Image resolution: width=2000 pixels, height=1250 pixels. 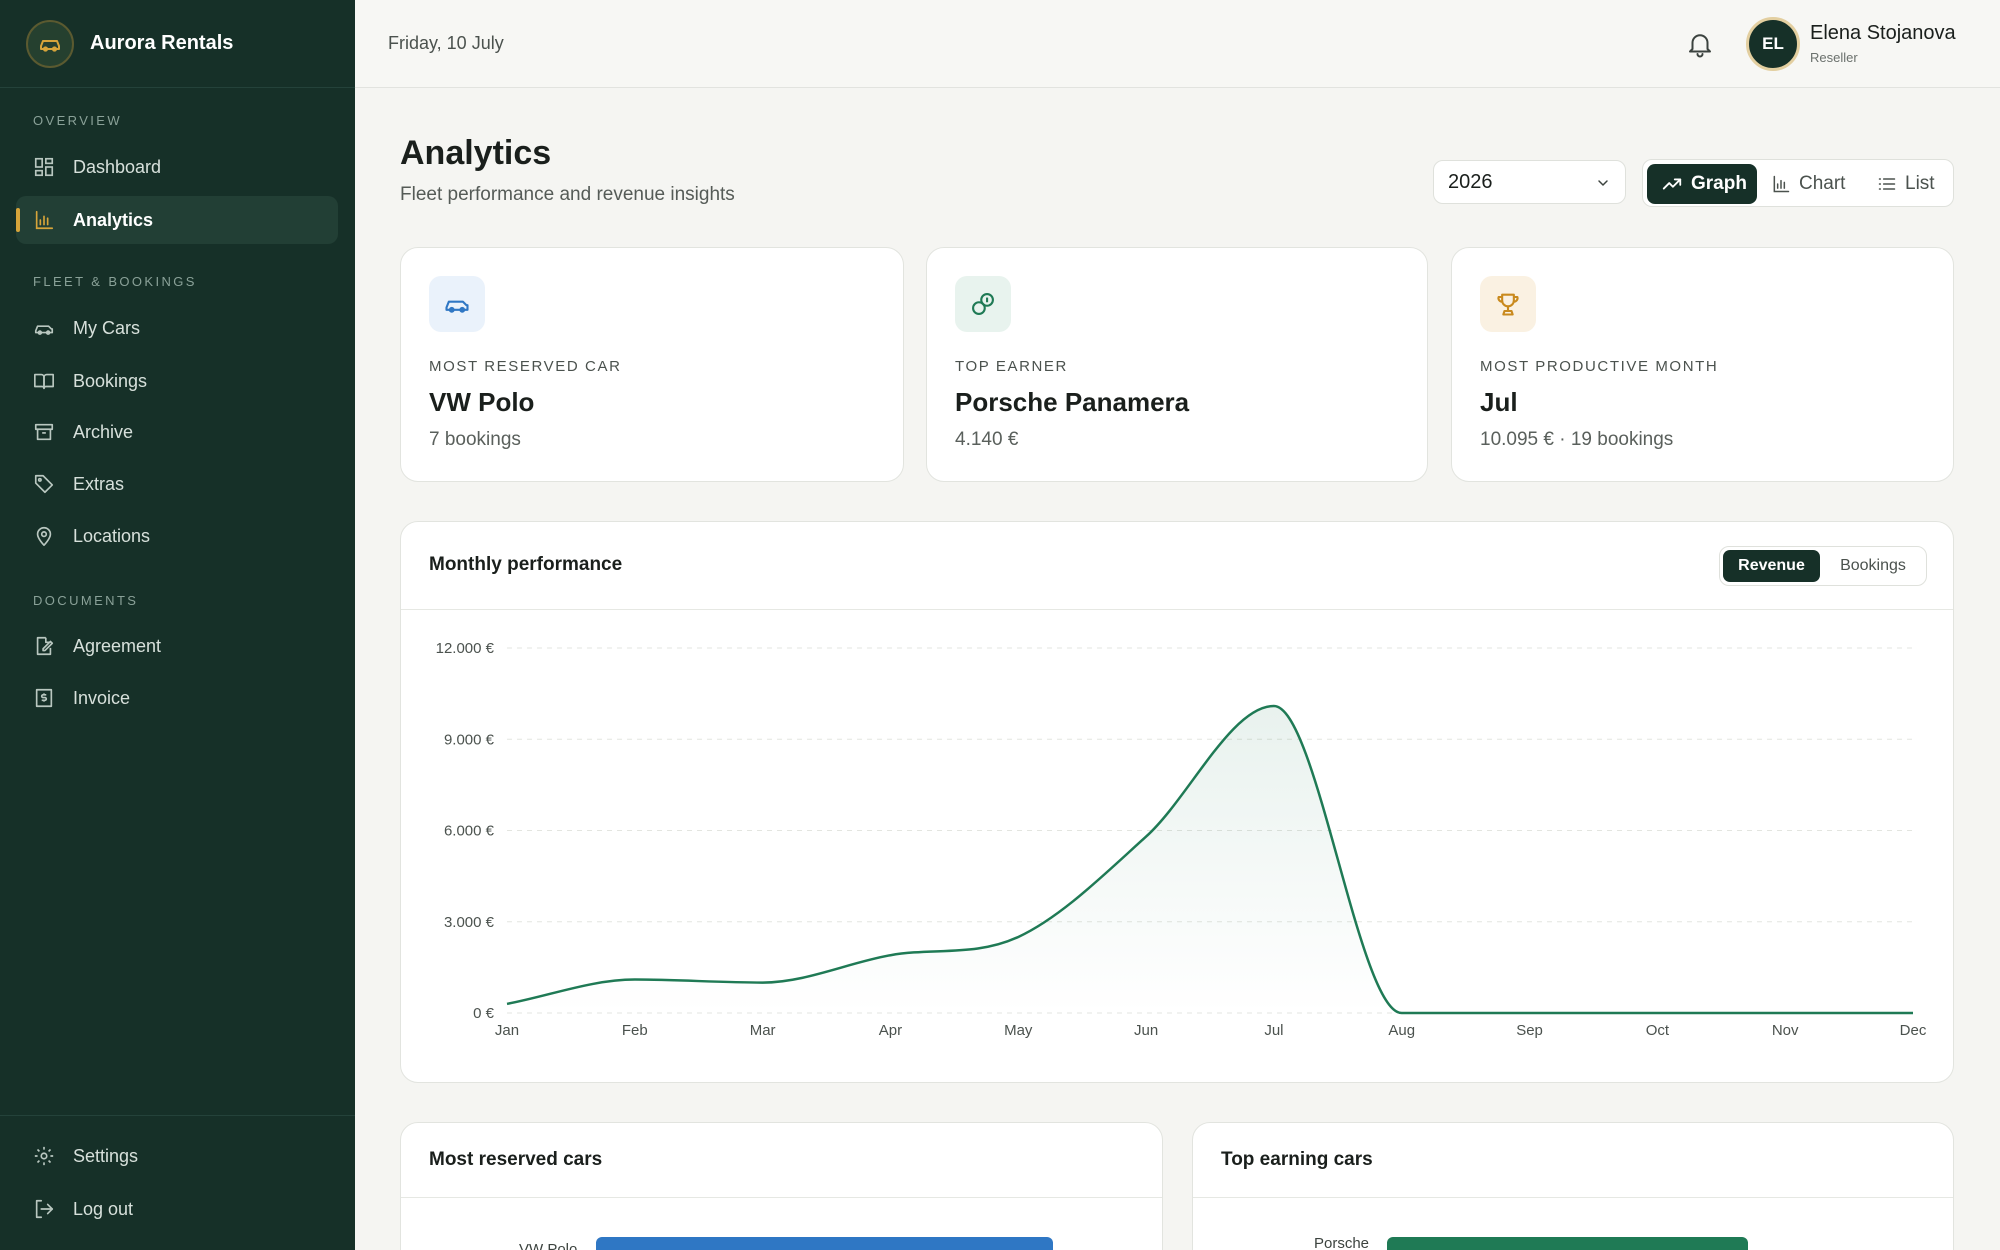 What do you see at coordinates (1599, 366) in the screenshot?
I see `kpi-label: MOST PRODUCTIVE MONTH` at bounding box center [1599, 366].